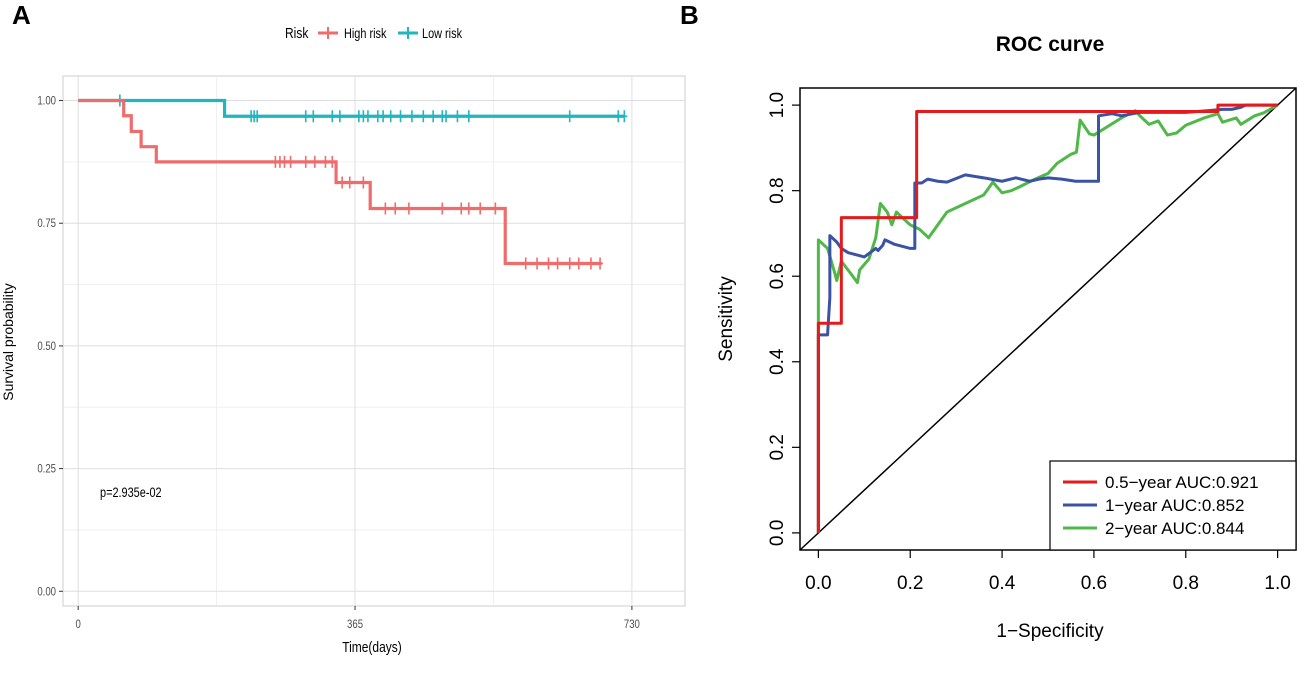 The height and width of the screenshot is (675, 1299). What do you see at coordinates (632, 624) in the screenshot?
I see `km-x-tick-label: 730` at bounding box center [632, 624].